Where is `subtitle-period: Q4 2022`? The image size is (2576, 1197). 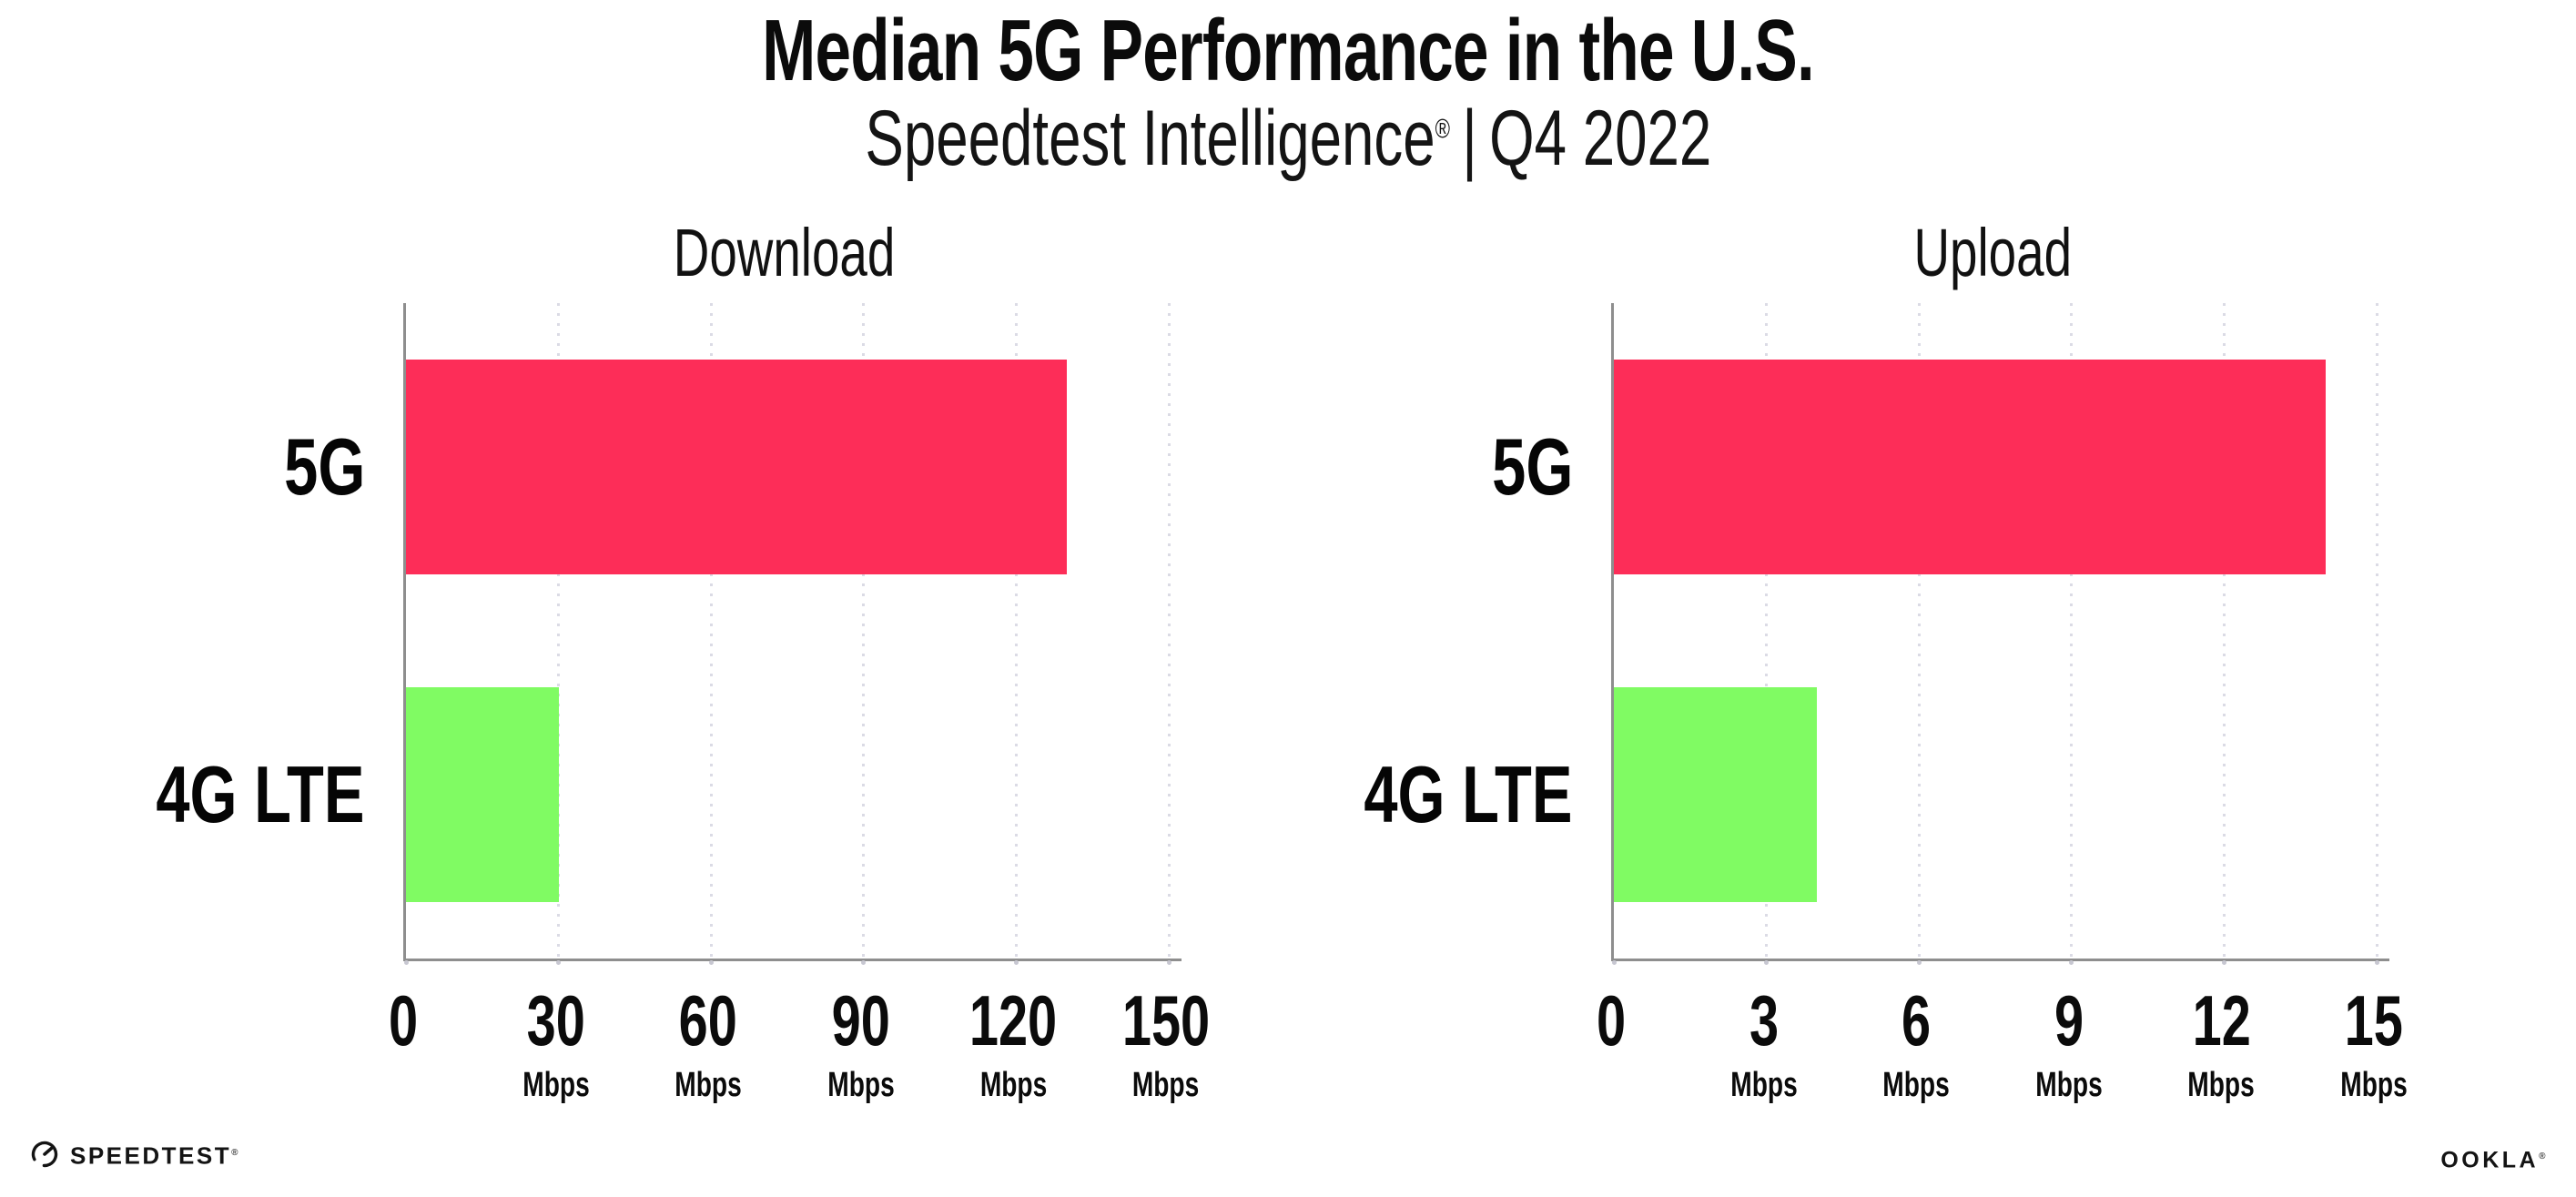 subtitle-period: Q4 2022 is located at coordinates (1599, 138).